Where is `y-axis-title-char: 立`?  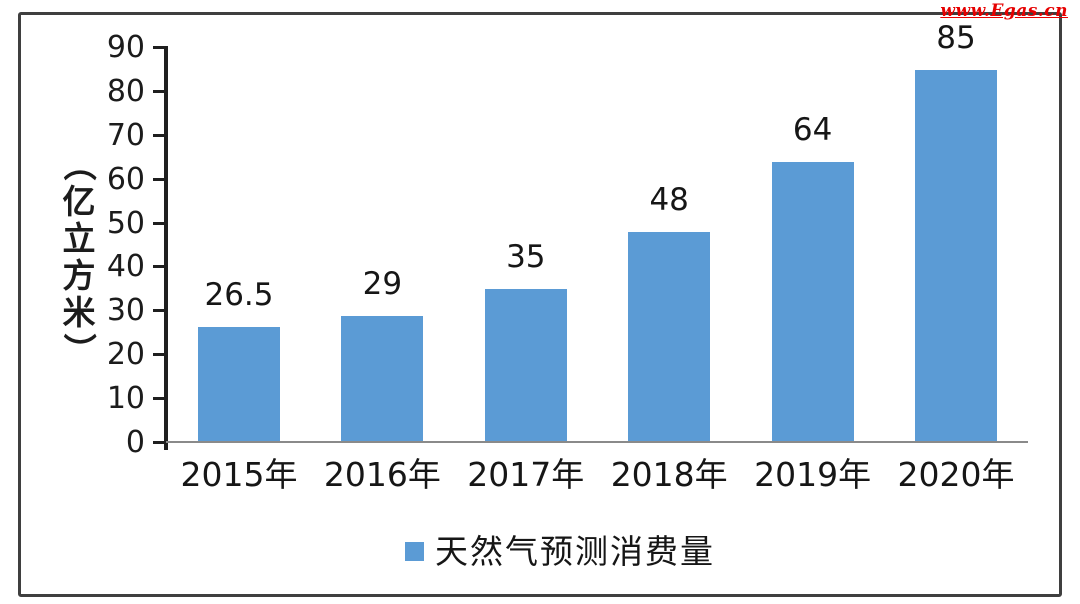
y-axis-title-char: 立 is located at coordinates (79, 238).